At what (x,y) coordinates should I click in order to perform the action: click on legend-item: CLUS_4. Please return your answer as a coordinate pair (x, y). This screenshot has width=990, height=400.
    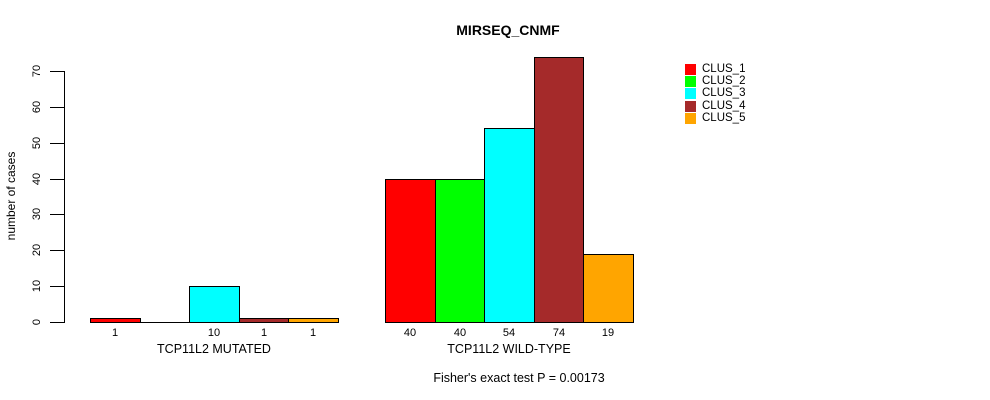
    Looking at the image, I should click on (715, 106).